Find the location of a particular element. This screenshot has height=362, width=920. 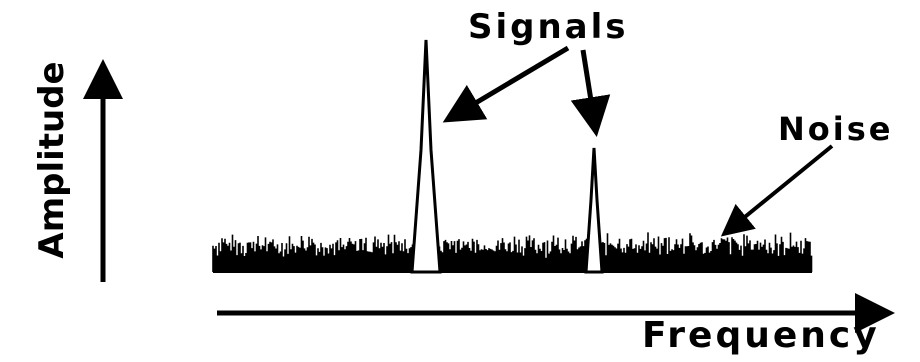

noise-floor is located at coordinates (512, 252).